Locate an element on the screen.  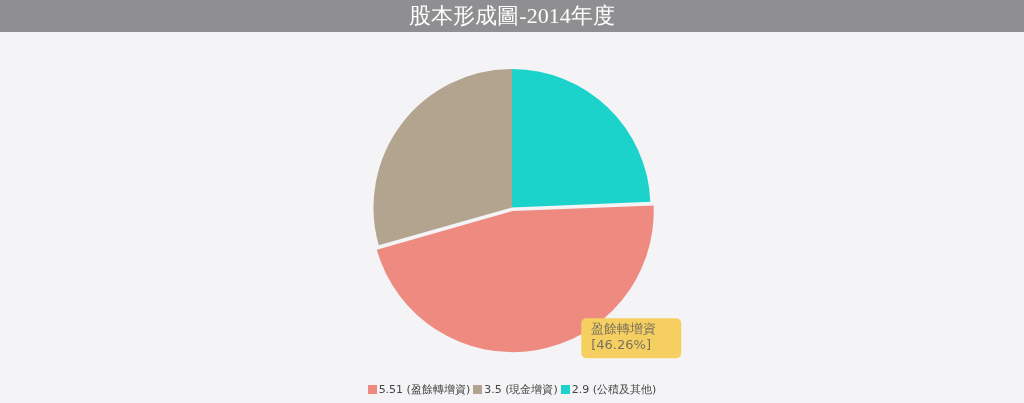
legend-label: 5.51 (盈餘轉增資) is located at coordinates (424, 389).